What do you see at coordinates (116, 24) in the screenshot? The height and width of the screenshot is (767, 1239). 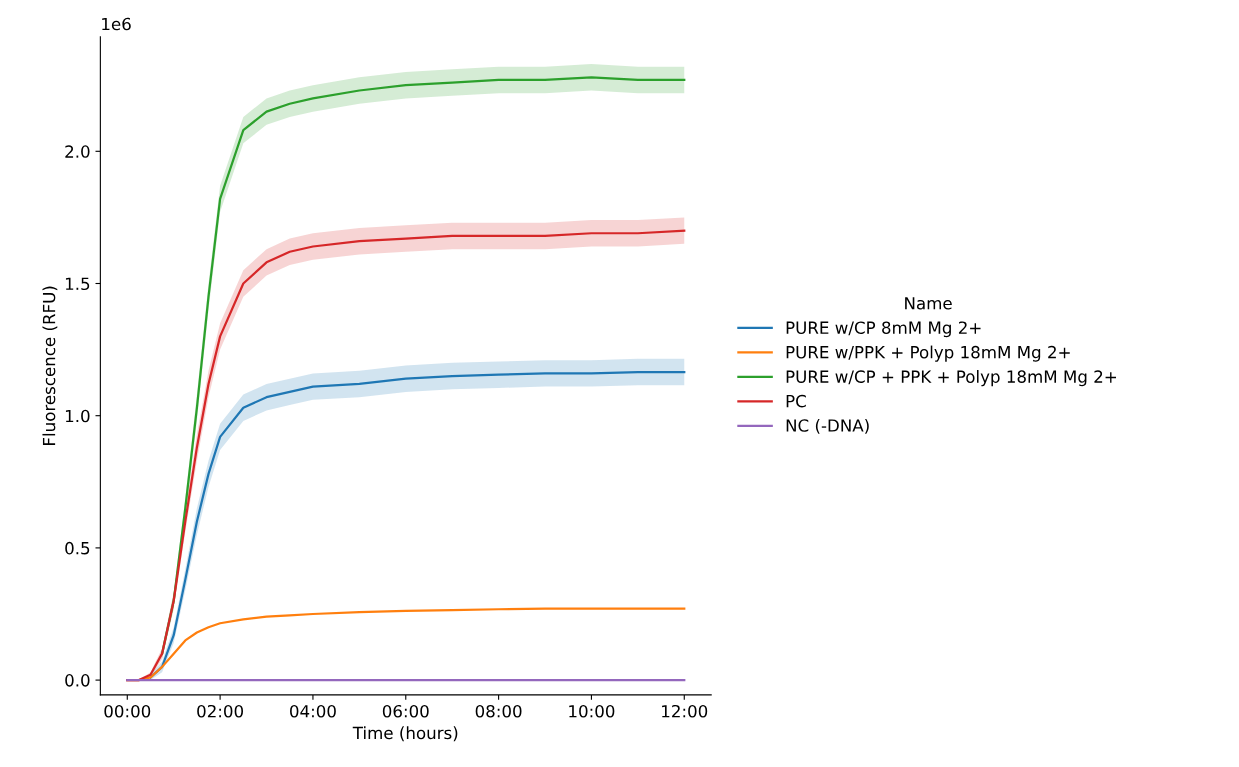 I see `text: 1e6` at bounding box center [116, 24].